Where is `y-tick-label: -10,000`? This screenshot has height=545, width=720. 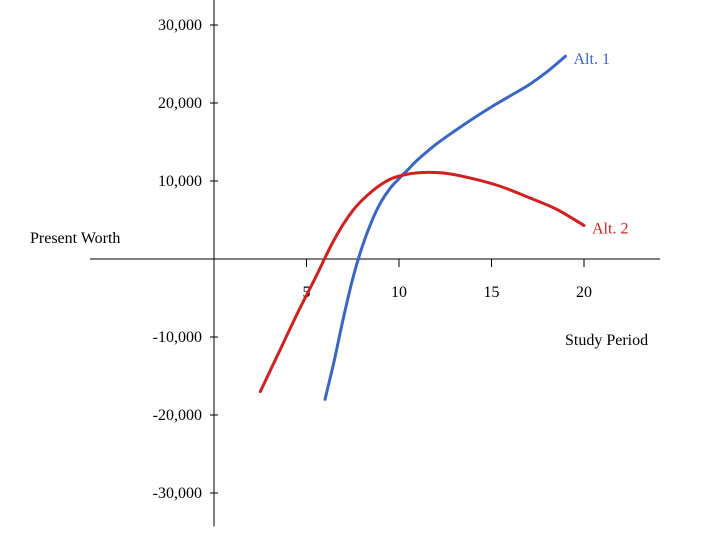
y-tick-label: -10,000 is located at coordinates (177, 337).